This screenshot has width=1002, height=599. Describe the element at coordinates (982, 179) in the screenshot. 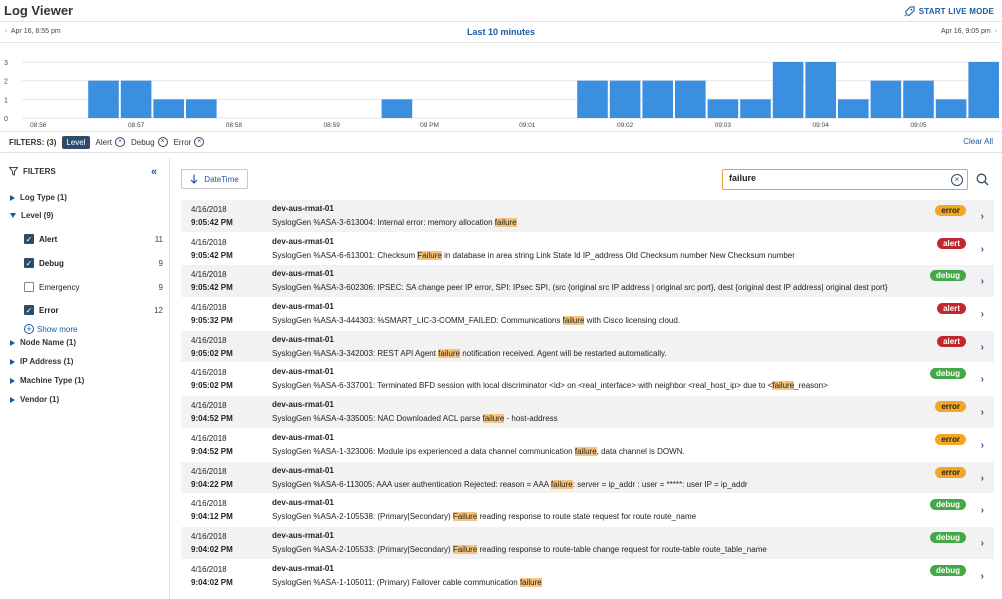

I see `search-button` at that location.